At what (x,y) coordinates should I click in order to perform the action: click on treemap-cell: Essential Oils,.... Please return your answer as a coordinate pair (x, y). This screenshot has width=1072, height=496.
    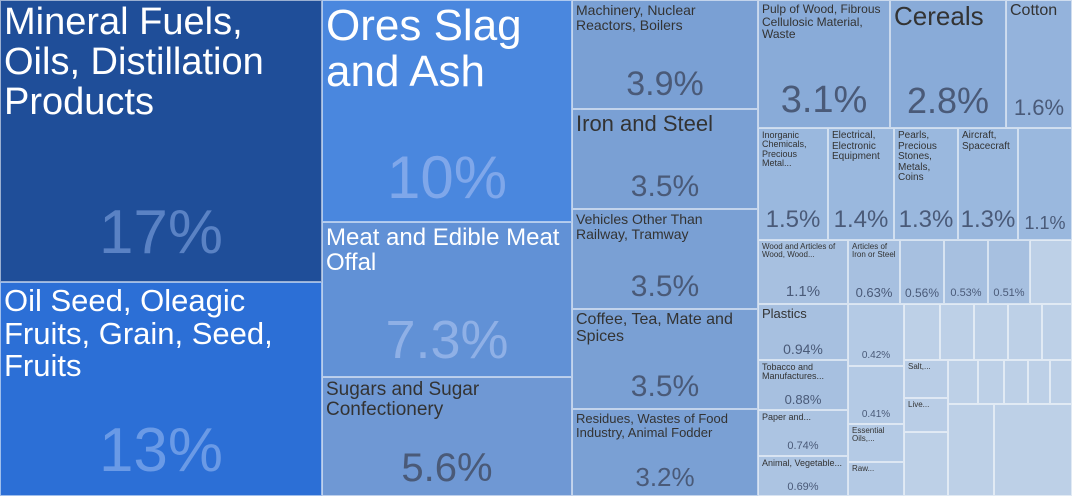
    Looking at the image, I should click on (876, 443).